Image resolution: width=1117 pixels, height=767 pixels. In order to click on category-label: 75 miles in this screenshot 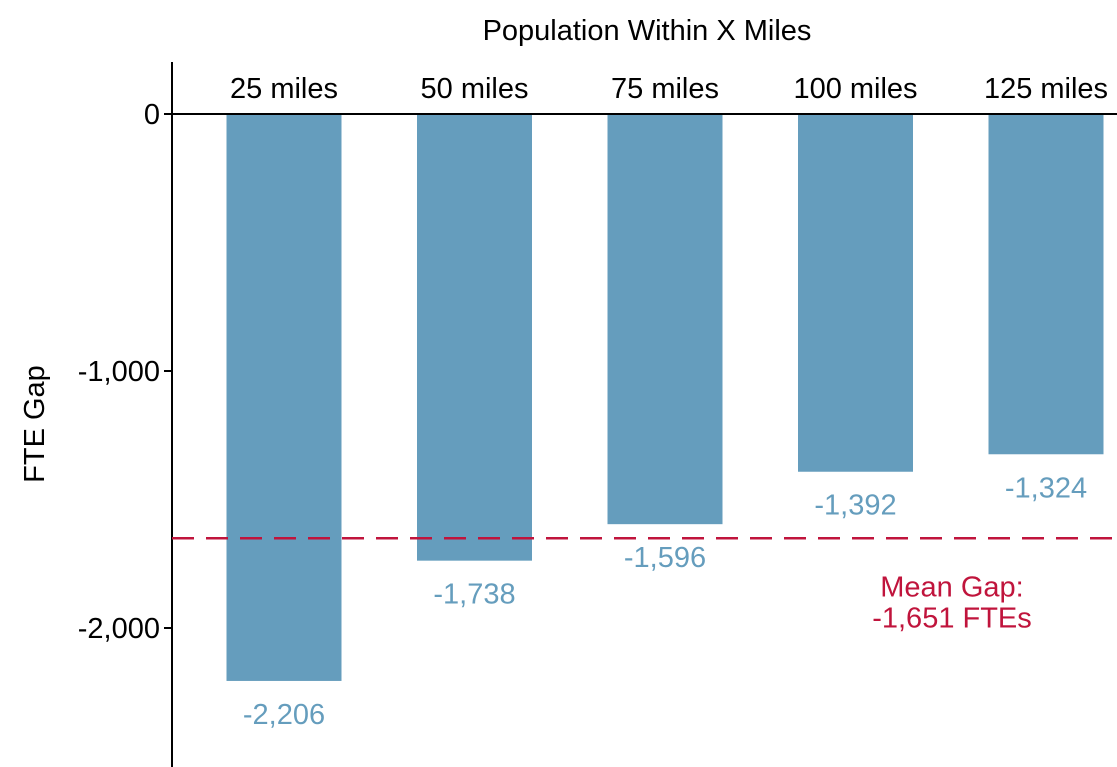, I will do `click(665, 89)`.